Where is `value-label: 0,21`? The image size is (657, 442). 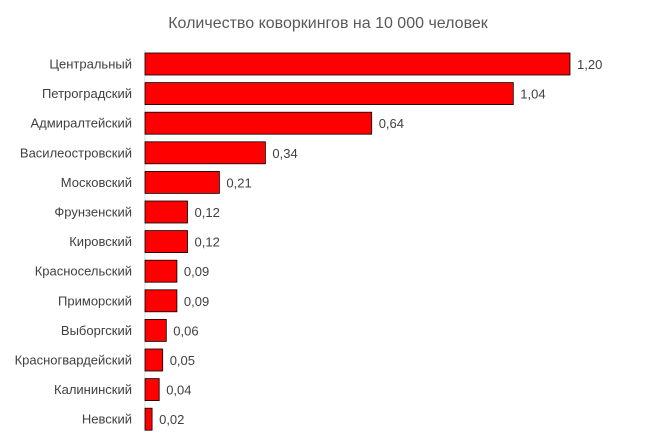 value-label: 0,21 is located at coordinates (238, 182).